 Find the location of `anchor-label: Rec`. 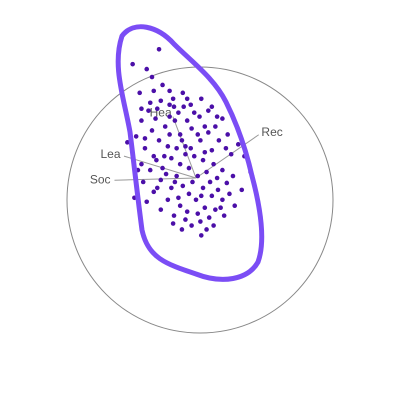

anchor-label: Rec is located at coordinates (271, 132).